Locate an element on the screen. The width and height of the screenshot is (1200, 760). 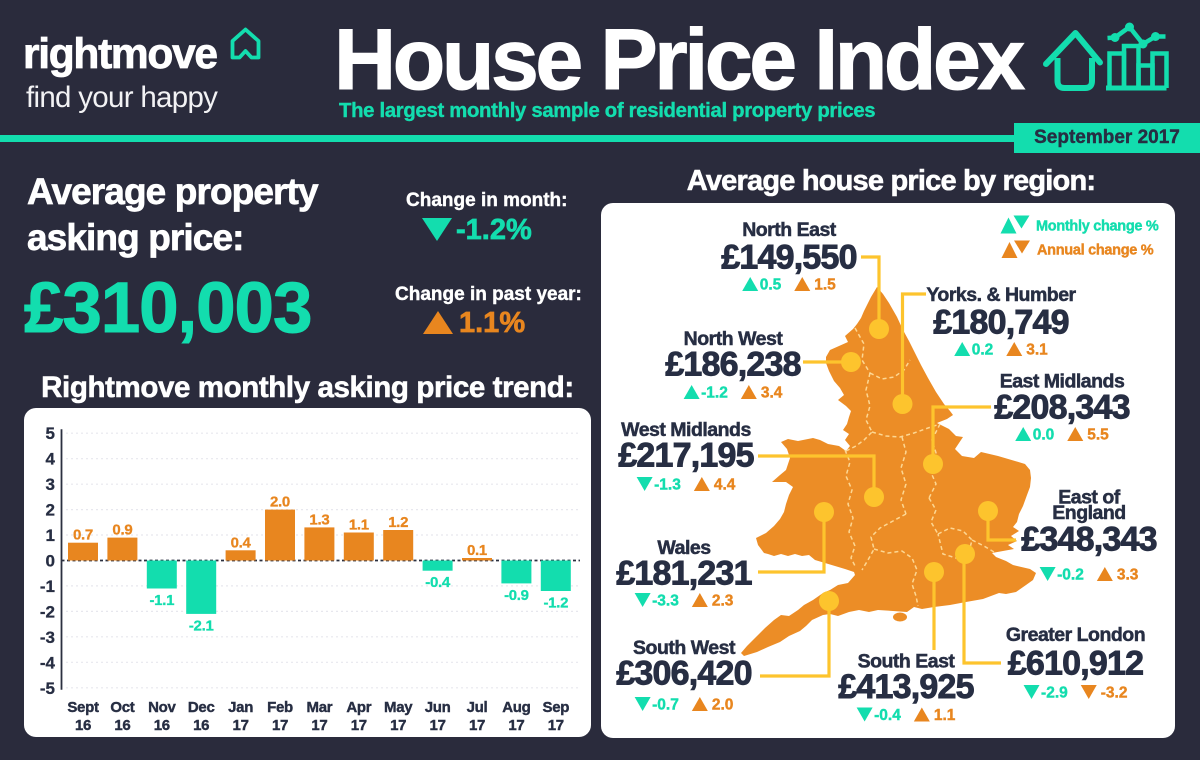
svg-text: May is located at coordinates (398, 707).